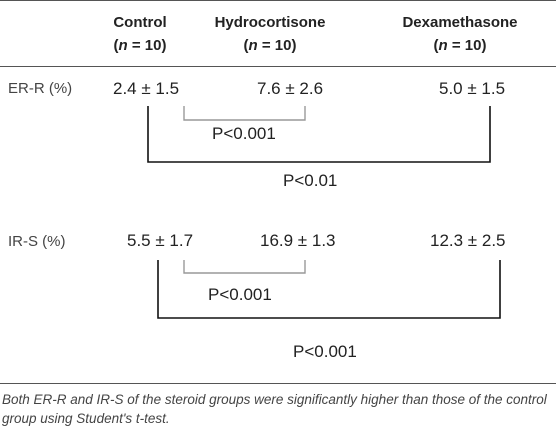 The width and height of the screenshot is (556, 430). What do you see at coordinates (298, 240) in the screenshot?
I see `ir-s-hydrocortisone-value: 16.9 ± 1.3` at bounding box center [298, 240].